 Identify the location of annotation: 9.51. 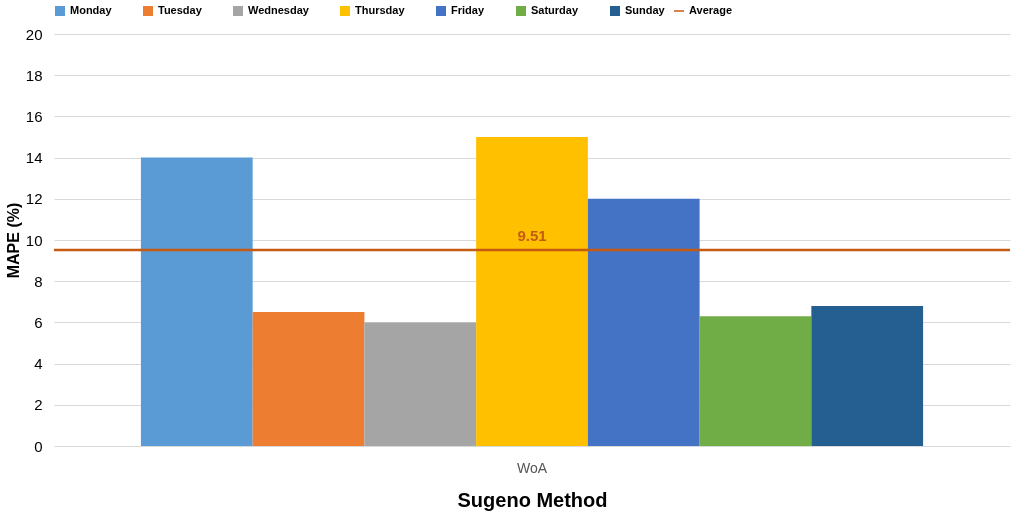
(532, 236).